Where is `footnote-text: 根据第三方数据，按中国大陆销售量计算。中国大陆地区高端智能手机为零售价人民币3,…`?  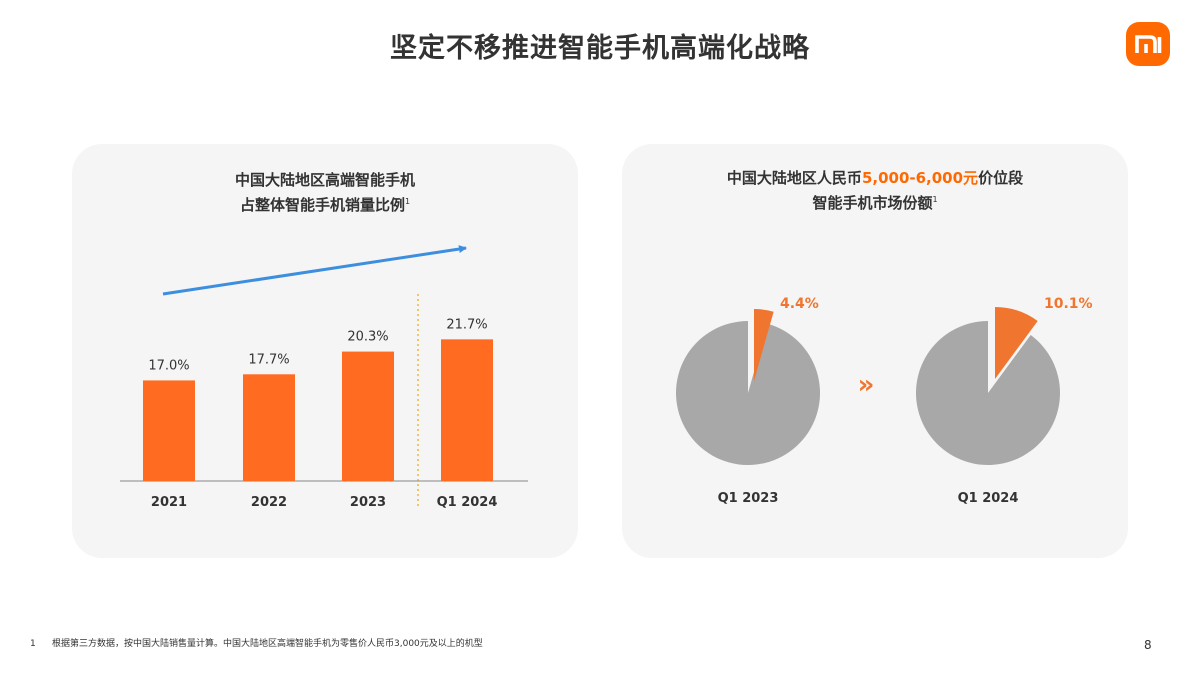
footnote-text: 根据第三方数据，按中国大陆销售量计算。中国大陆地区高端智能手机为零售价人民币3,… is located at coordinates (267, 644).